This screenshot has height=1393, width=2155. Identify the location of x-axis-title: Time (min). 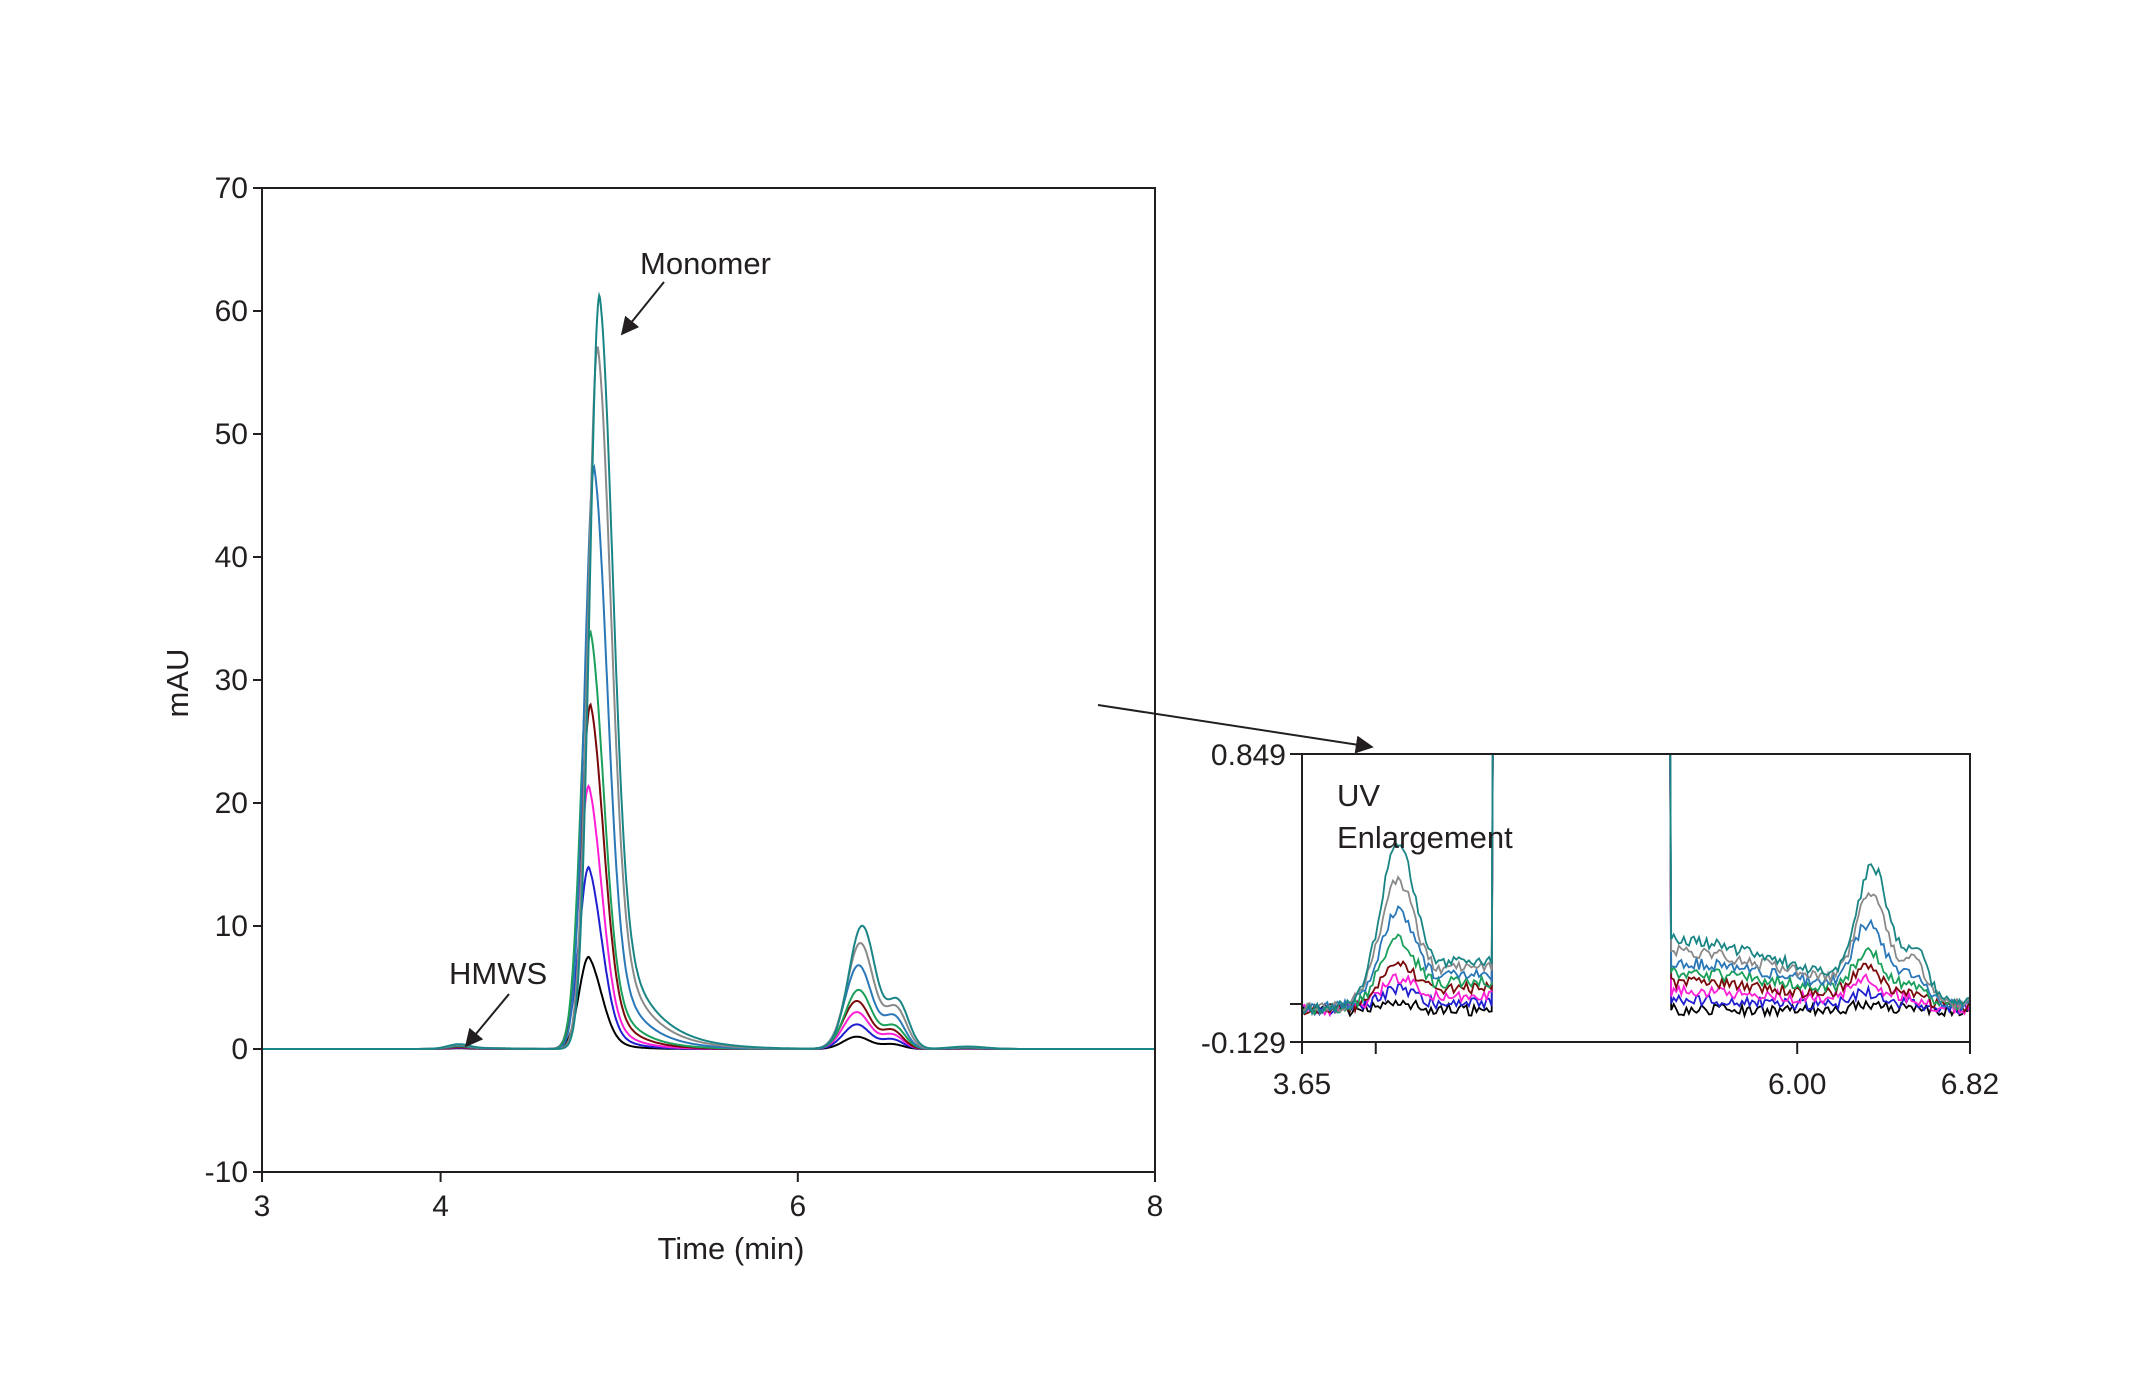
(731, 1248).